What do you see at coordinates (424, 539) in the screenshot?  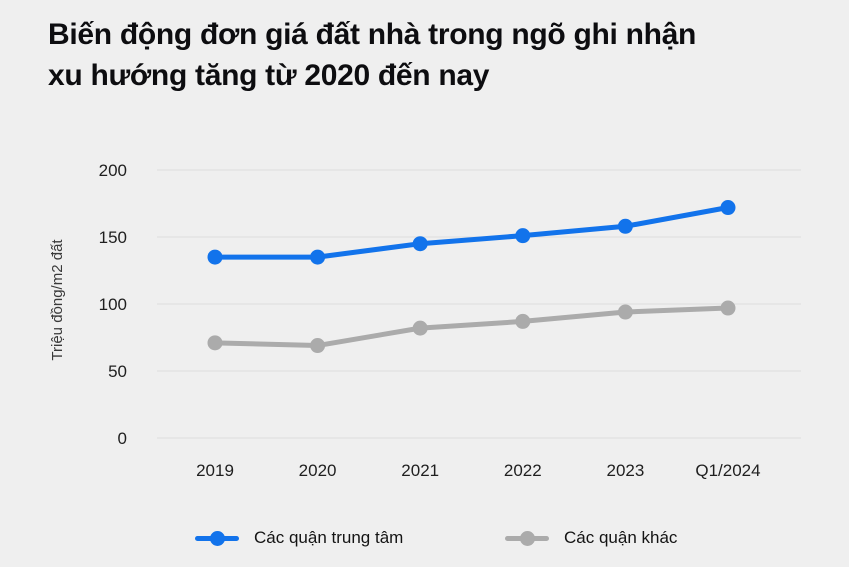 I see `chart-legend: Các quận trung tâm Các quận khác` at bounding box center [424, 539].